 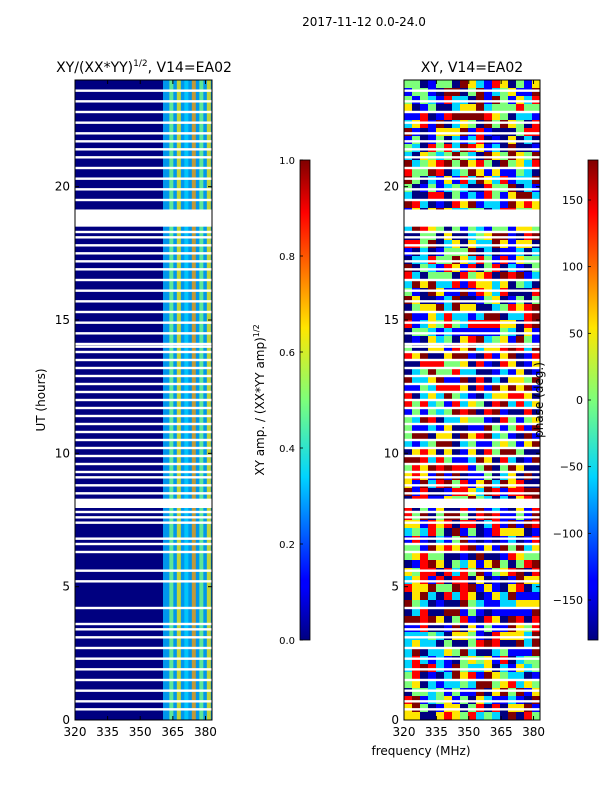 I want to click on amplitude-colorbar-tick-label: 0.8, so click(x=287, y=257).